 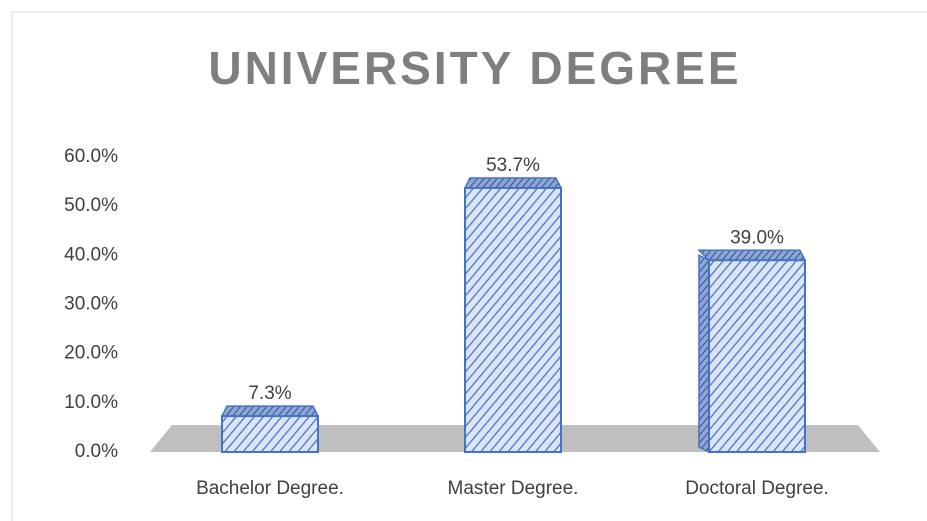 I want to click on bar-side, so click(x=704, y=354).